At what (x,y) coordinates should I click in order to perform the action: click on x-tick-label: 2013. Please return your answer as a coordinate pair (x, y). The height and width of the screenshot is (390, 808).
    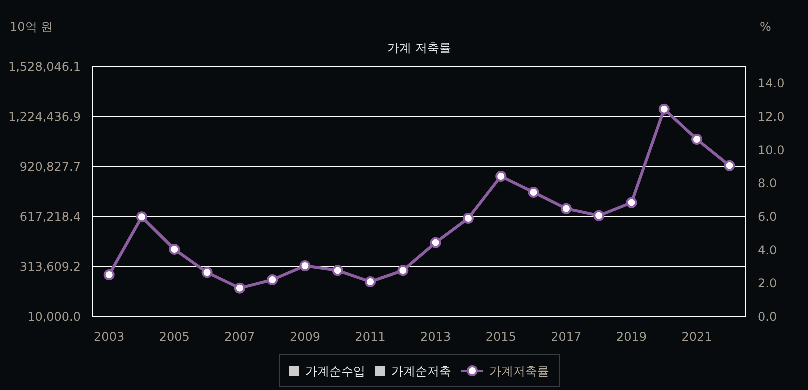
    Looking at the image, I should click on (436, 337).